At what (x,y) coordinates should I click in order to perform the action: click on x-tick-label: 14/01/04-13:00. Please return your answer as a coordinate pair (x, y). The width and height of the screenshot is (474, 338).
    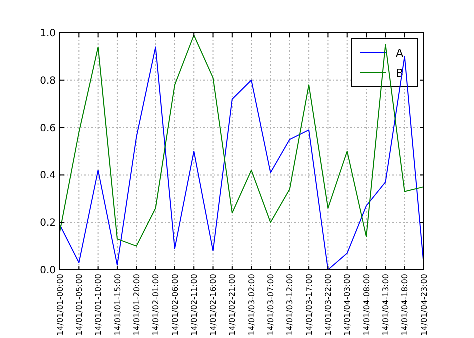
    Looking at the image, I should click on (385, 305).